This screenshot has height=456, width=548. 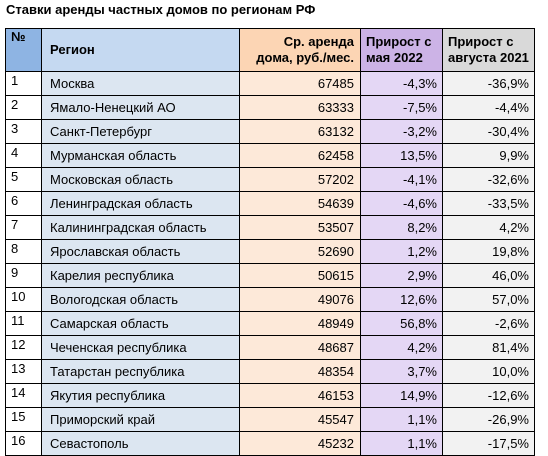 I want to click on cell-region: Мурманская область, so click(x=140, y=155).